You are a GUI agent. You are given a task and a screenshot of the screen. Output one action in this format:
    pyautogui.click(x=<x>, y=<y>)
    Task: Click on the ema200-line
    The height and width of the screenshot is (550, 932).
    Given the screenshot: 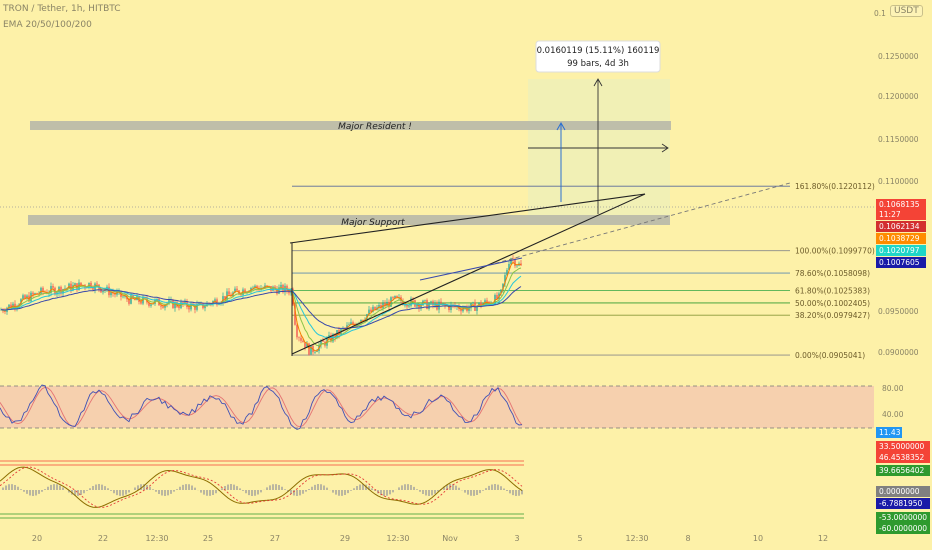 What is the action you would take?
    pyautogui.click(x=261, y=307)
    